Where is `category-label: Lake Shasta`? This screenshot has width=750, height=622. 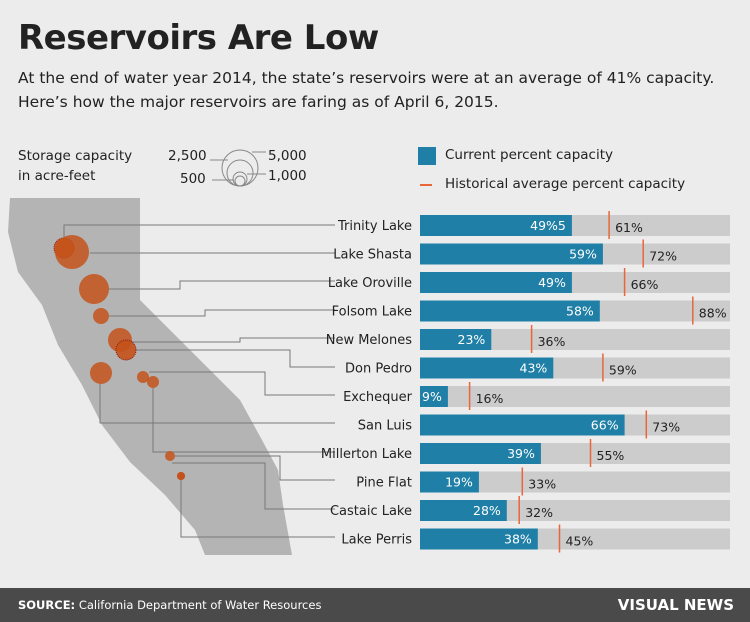 category-label: Lake Shasta is located at coordinates (372, 255).